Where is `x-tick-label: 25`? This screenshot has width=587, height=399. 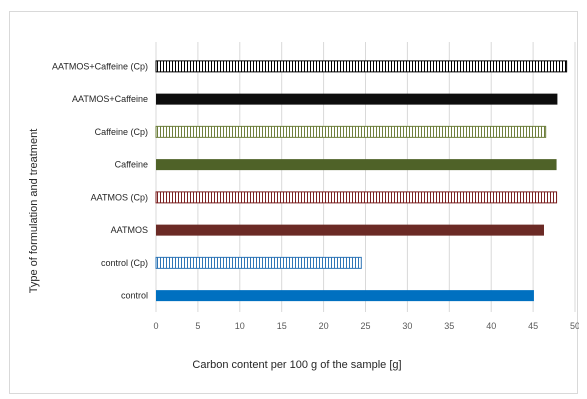
x-tick-label: 25 is located at coordinates (365, 326).